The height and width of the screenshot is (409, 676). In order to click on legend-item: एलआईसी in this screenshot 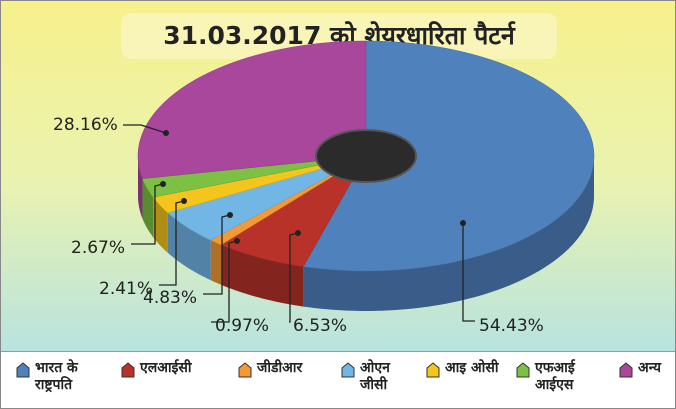, I will do `click(161, 369)`.